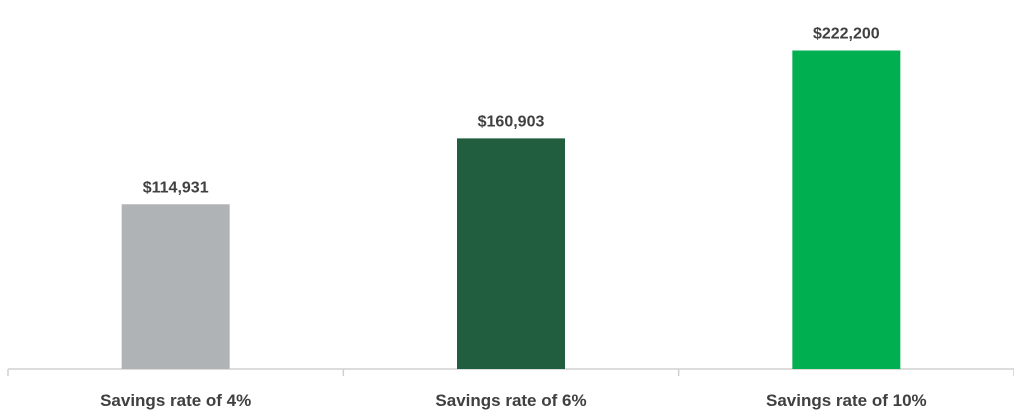  I want to click on x-tick-label: Savings rate of 10%, so click(846, 400).